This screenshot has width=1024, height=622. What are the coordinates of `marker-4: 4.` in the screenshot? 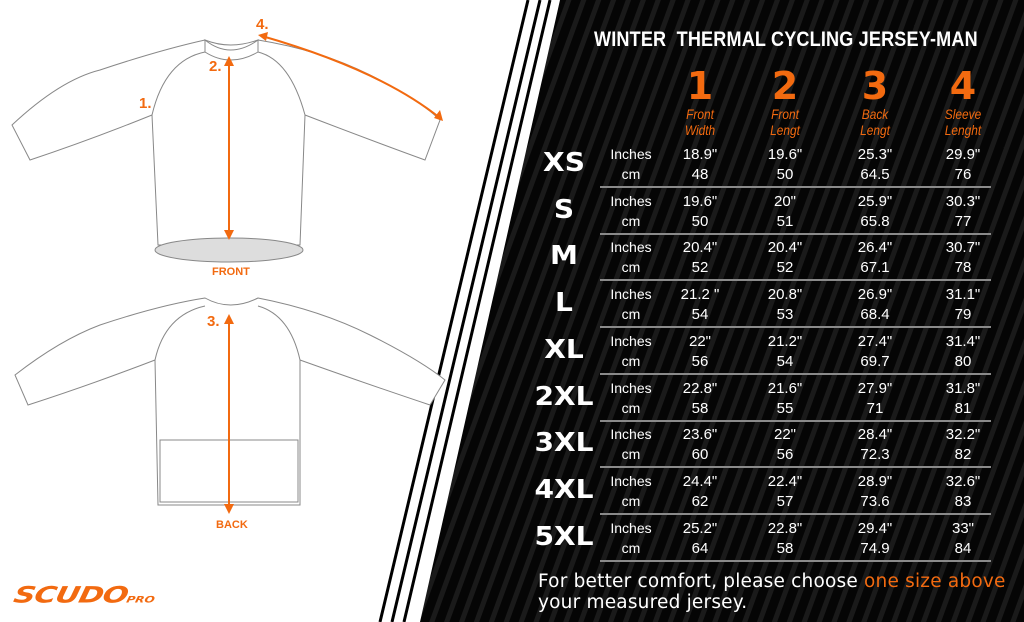 It's located at (262, 24).